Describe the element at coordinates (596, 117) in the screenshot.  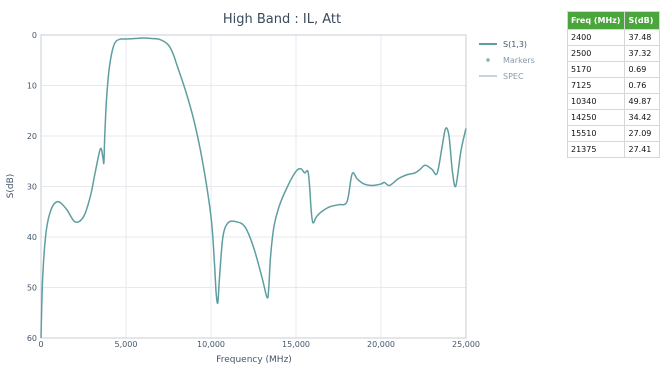
I see `marker-freq-cell: 14250` at that location.